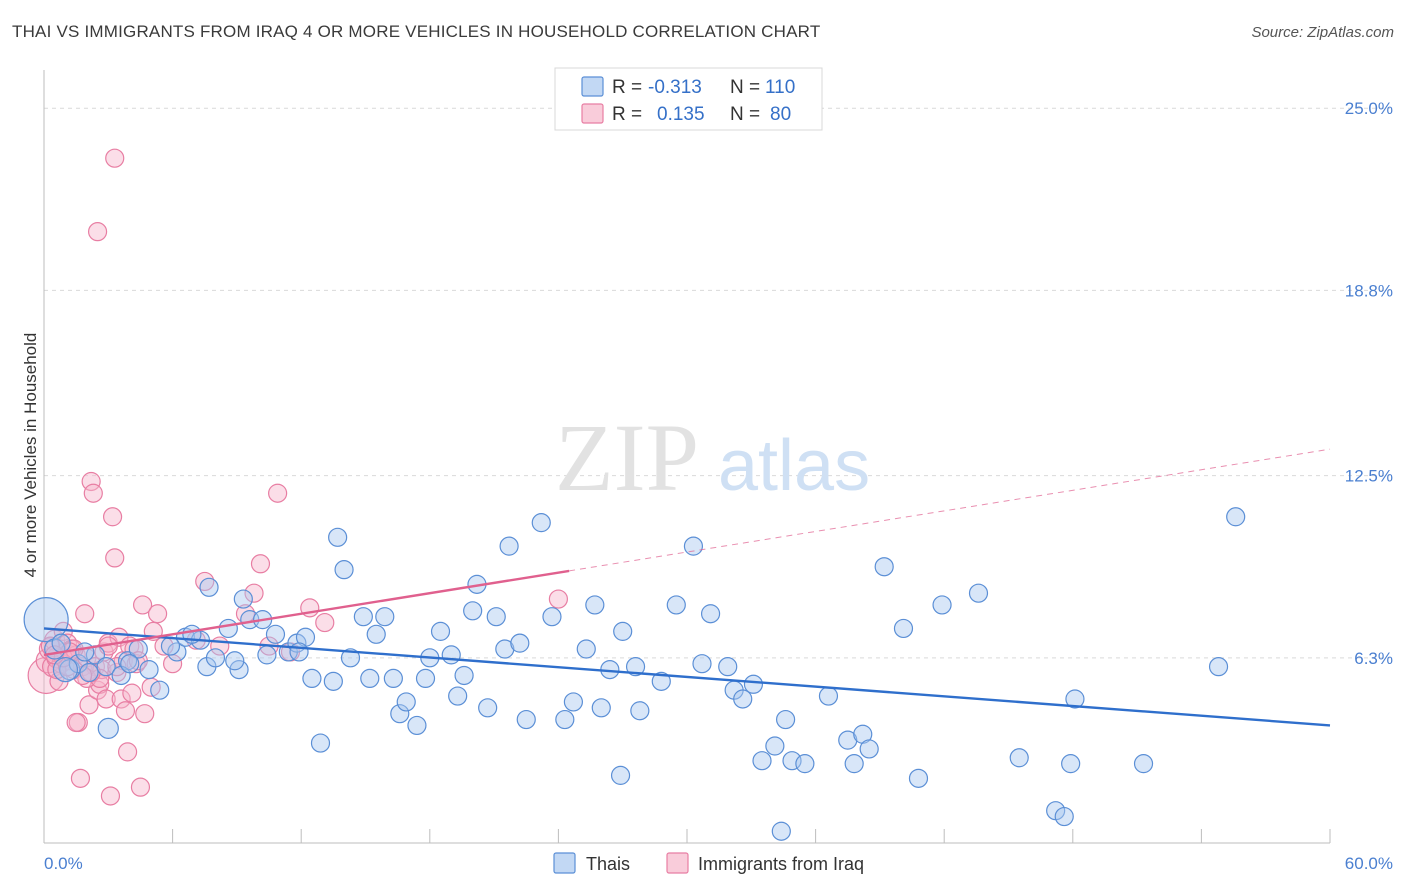 The width and height of the screenshot is (1406, 892). What do you see at coordinates (306, 613) in the screenshot?
I see `iraq-trend-line` at bounding box center [306, 613].